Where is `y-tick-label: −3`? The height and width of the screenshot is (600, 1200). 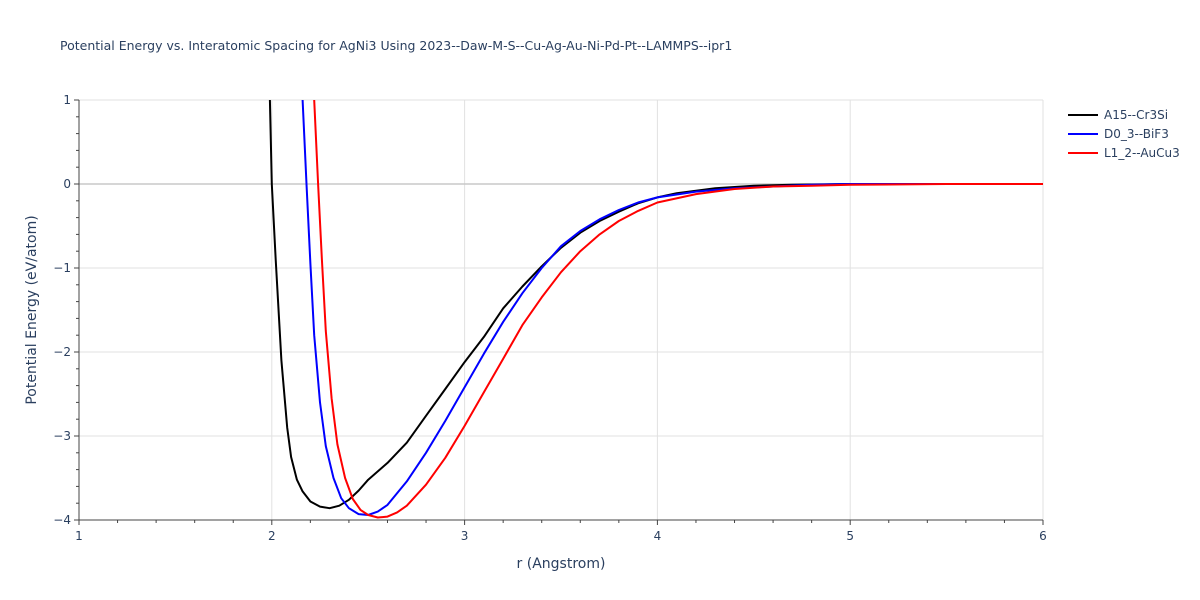 y-tick-label: −3 is located at coordinates (62, 436).